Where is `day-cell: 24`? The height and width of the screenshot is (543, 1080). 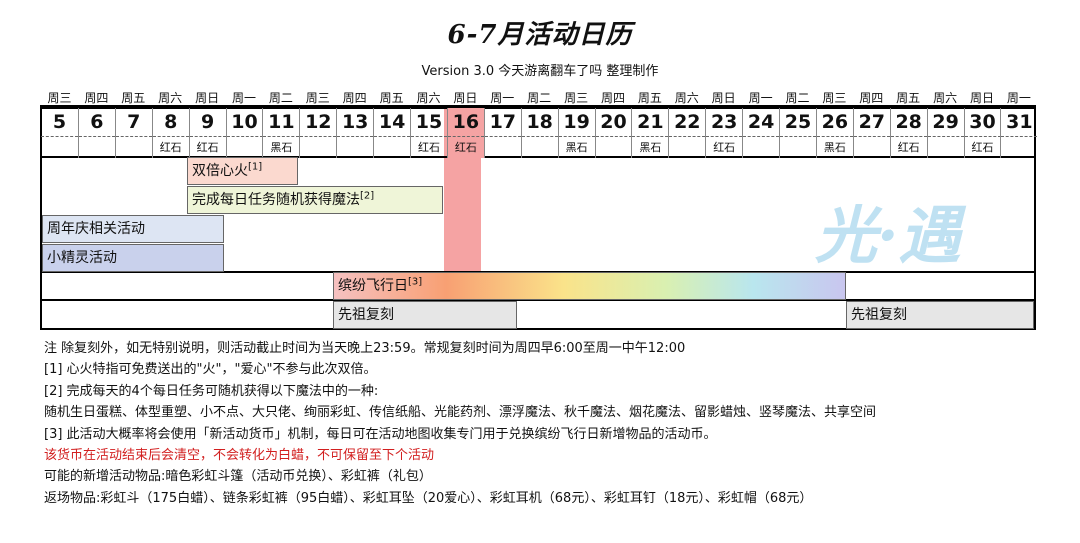
day-cell: 24 is located at coordinates (761, 133).